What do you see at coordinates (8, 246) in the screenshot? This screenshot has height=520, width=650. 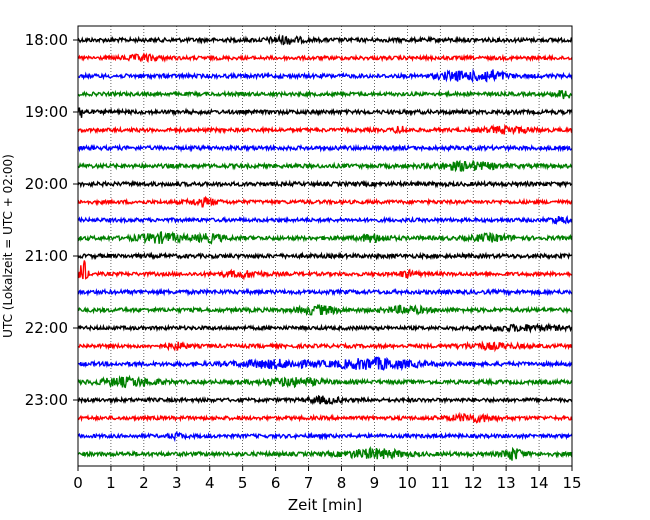 I see `y-axis-label: UTC (Lokalzeit = UTC + 02:00)` at bounding box center [8, 246].